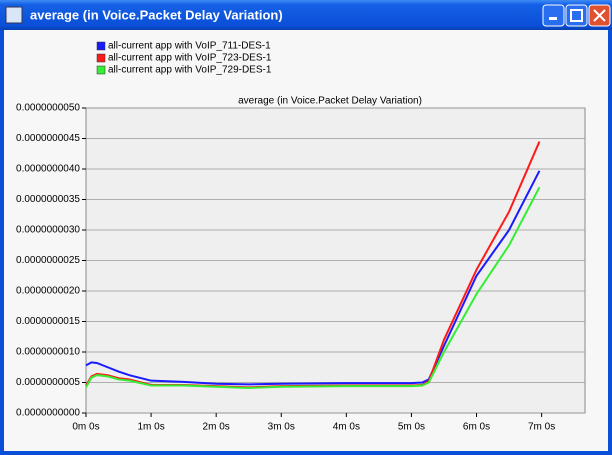  Describe the element at coordinates (48, 291) in the screenshot. I see `y-tick-label: 0.0000000020` at that location.